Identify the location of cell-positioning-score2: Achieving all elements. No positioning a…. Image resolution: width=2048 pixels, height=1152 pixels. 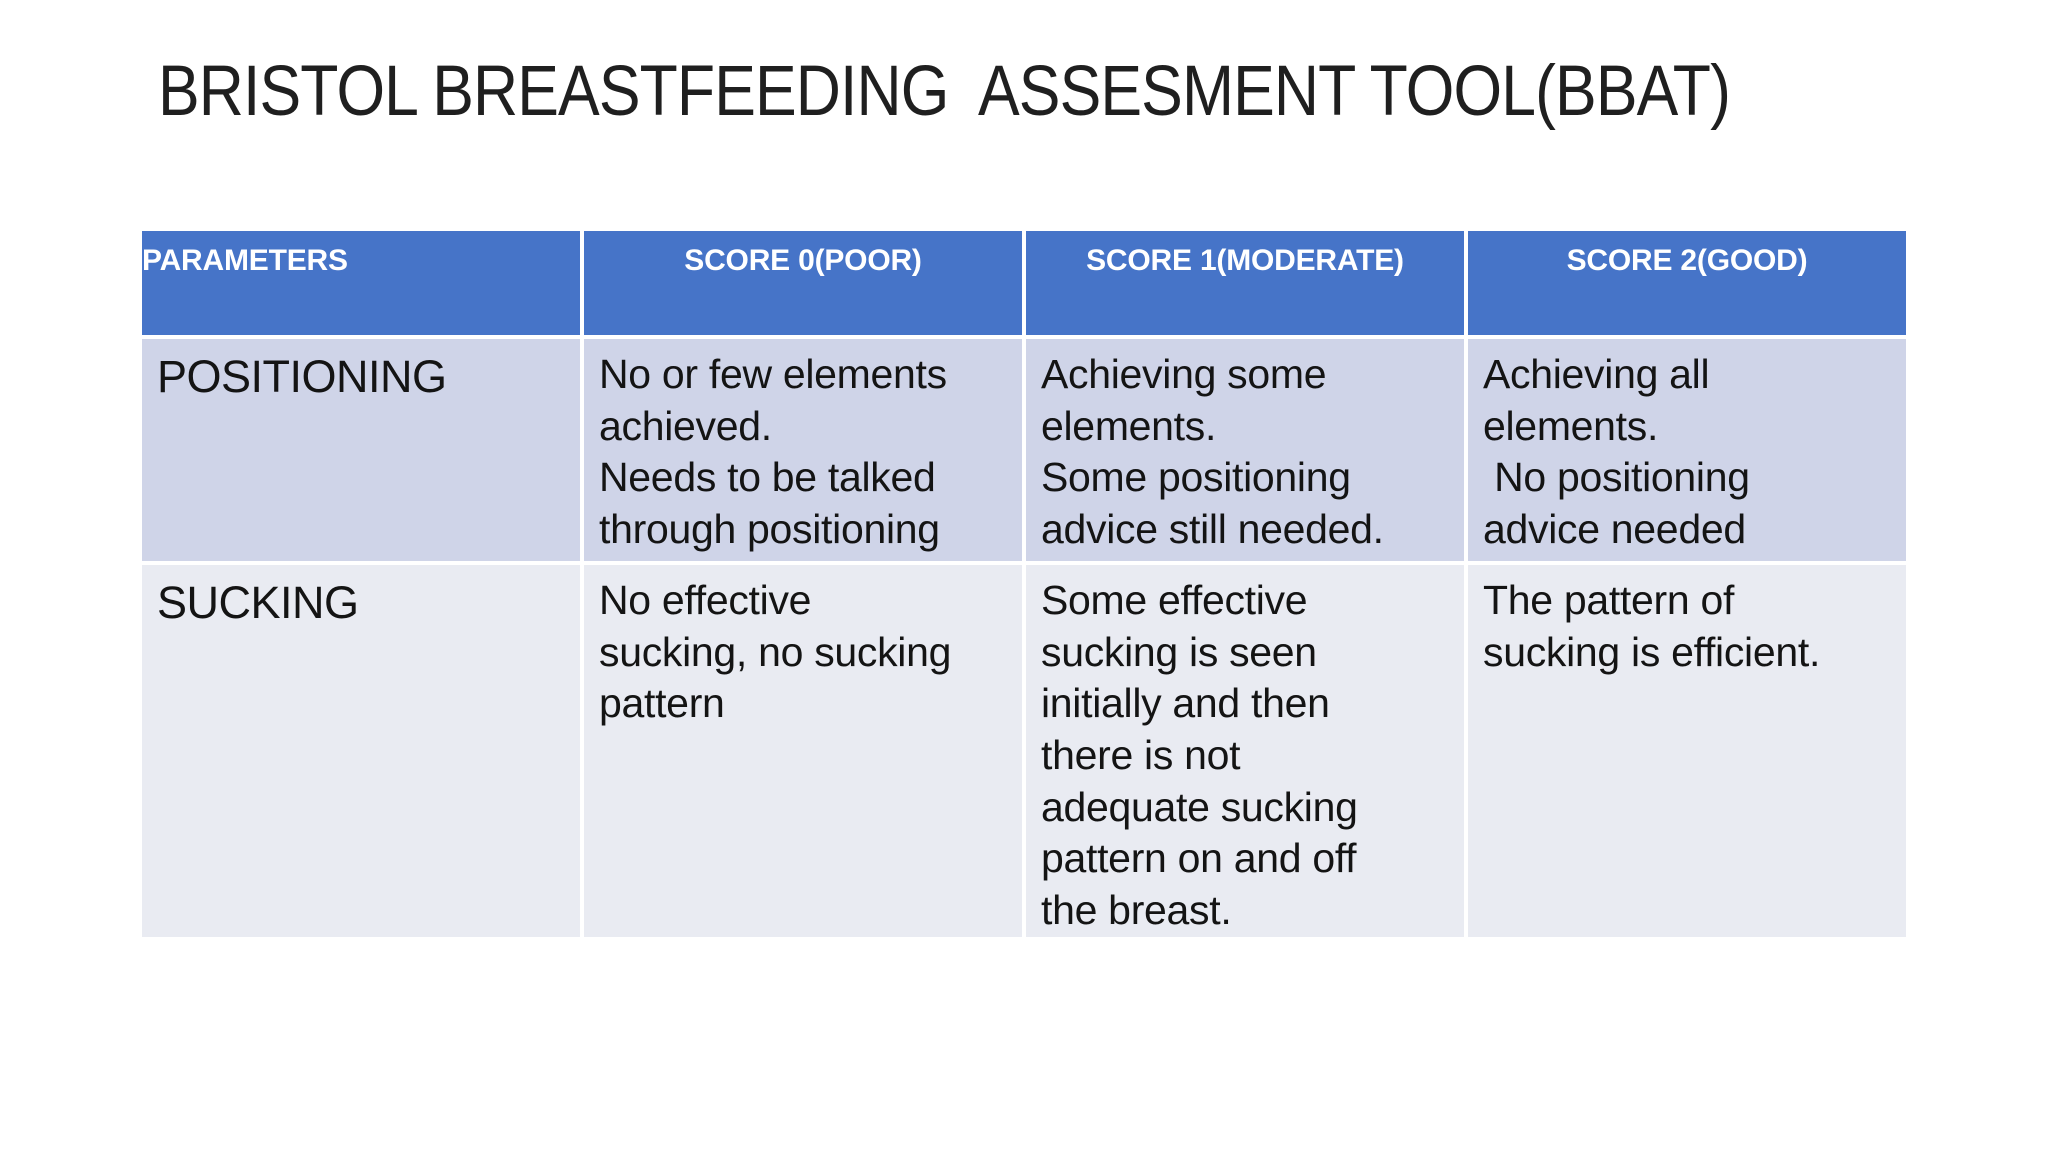
(1687, 450).